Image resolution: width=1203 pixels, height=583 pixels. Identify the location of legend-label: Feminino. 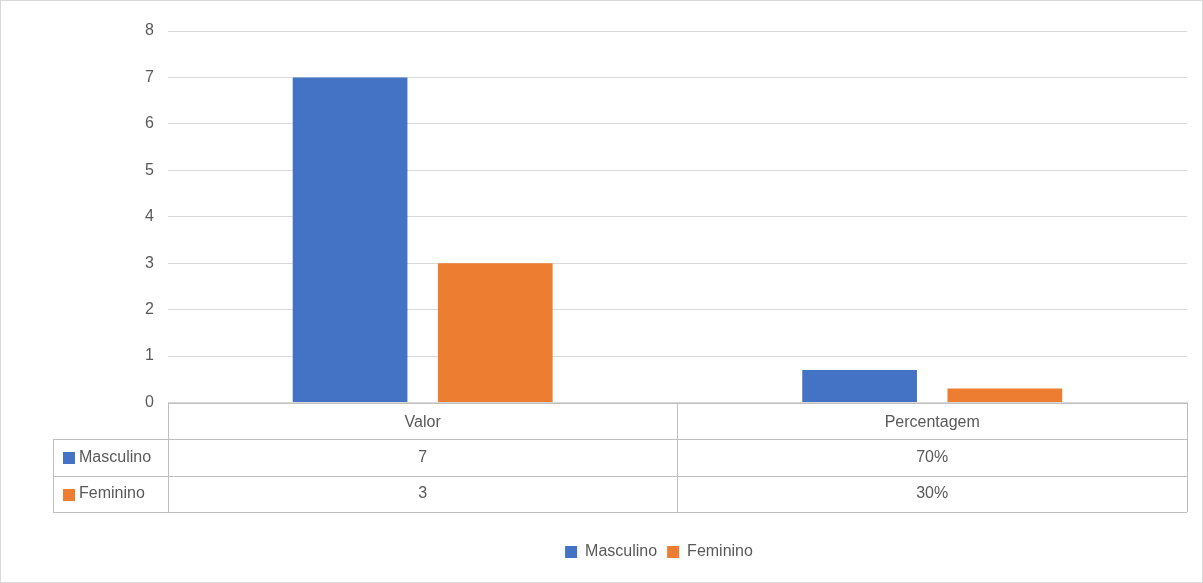
(720, 551).